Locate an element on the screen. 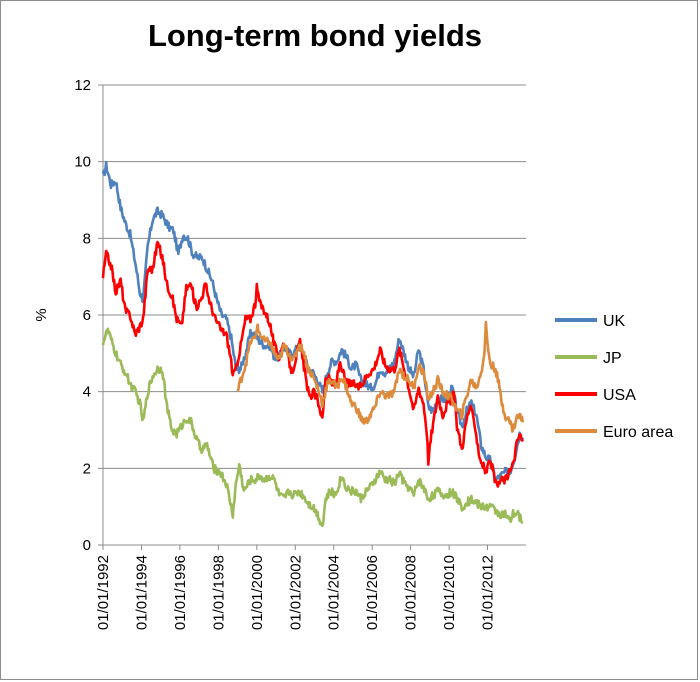  x-tick-label: 01/01/1996 is located at coordinates (180, 592).